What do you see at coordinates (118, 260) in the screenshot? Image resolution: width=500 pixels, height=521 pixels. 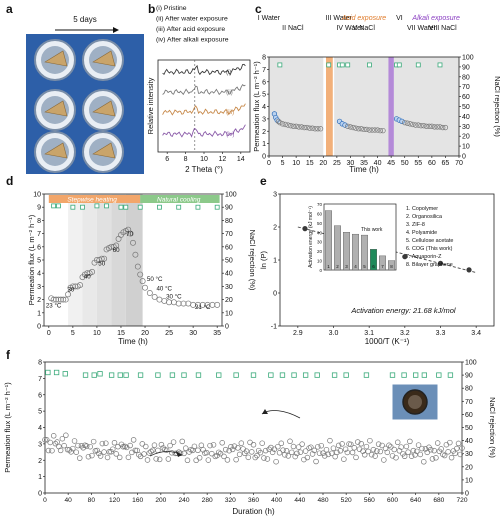 I see `heating-step-band` at bounding box center [118, 260].